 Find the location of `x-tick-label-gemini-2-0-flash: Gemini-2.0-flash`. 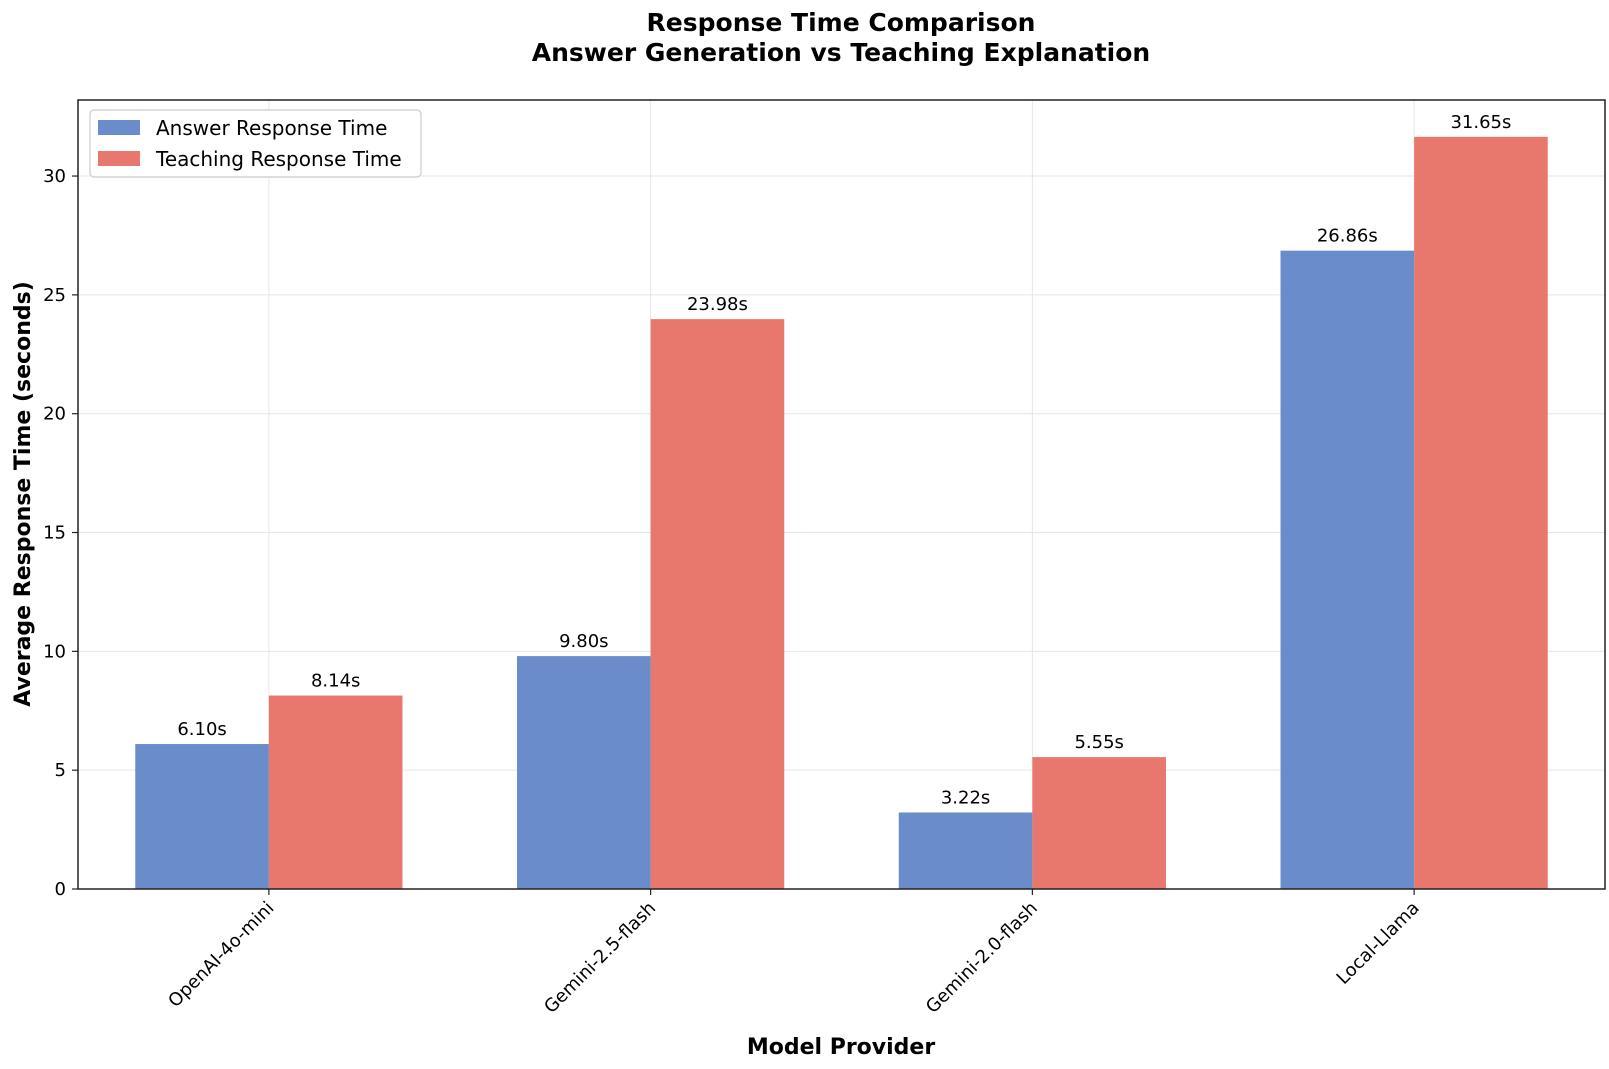

x-tick-label-gemini-2-0-flash: Gemini-2.0-flash is located at coordinates (982, 958).